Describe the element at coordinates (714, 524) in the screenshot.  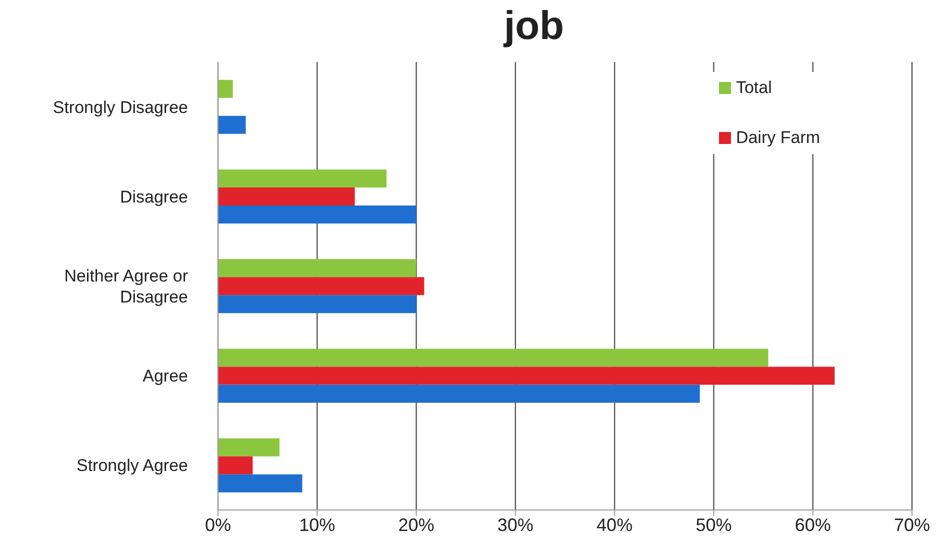
I see `x-tick-label: 50%` at that location.